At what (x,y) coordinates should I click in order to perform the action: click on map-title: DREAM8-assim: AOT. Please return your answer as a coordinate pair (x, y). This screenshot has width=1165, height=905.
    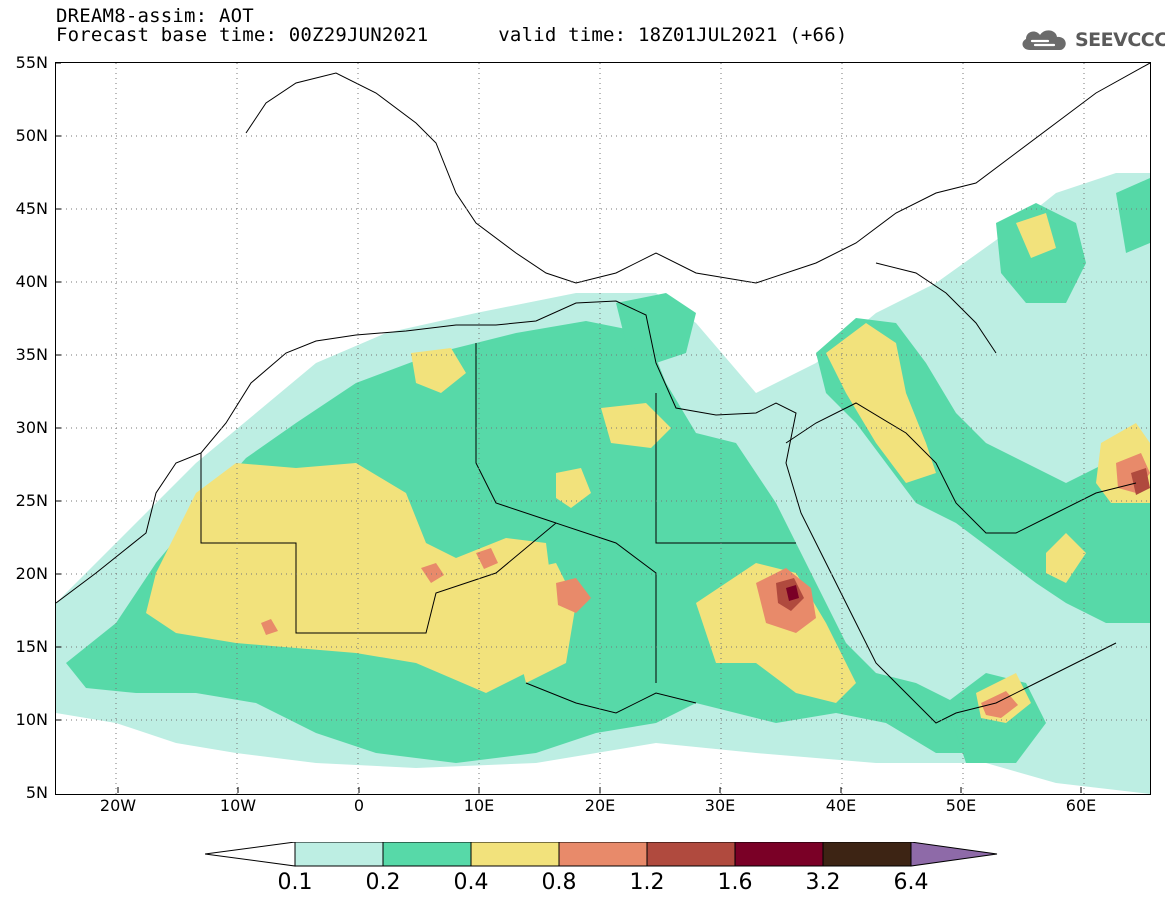
    Looking at the image, I should click on (155, 16).